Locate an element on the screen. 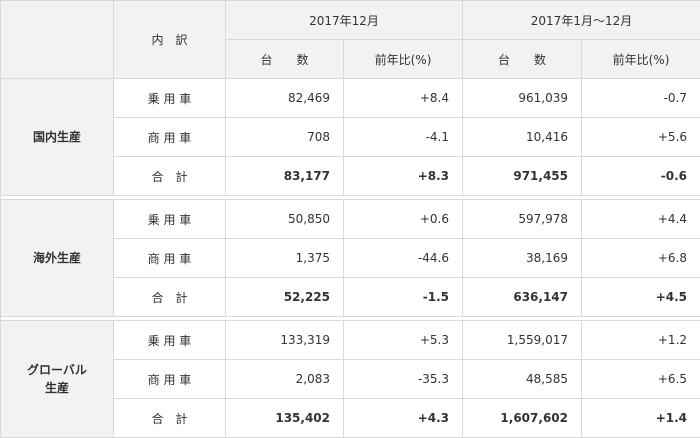 The image size is (700, 438). yoy-cell: +4.3 is located at coordinates (403, 418).